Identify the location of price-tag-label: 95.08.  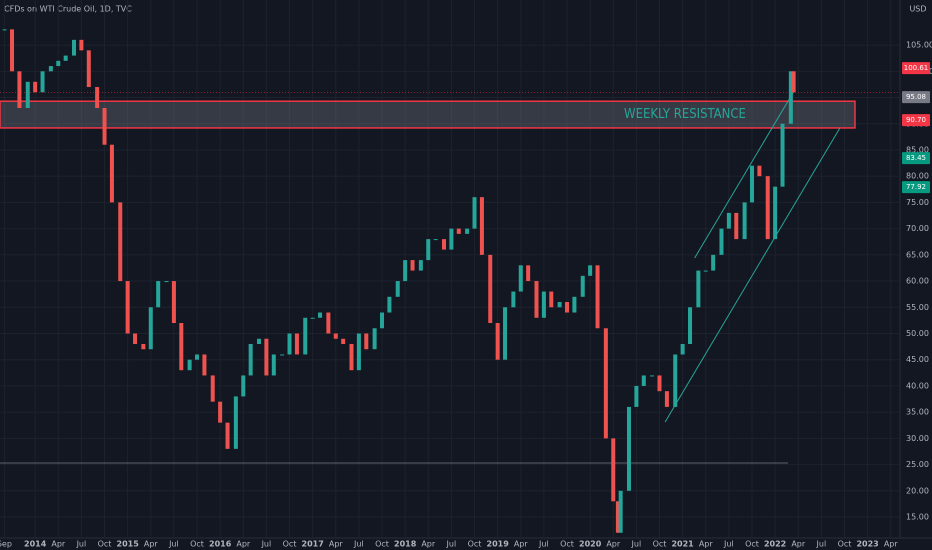
(916, 97).